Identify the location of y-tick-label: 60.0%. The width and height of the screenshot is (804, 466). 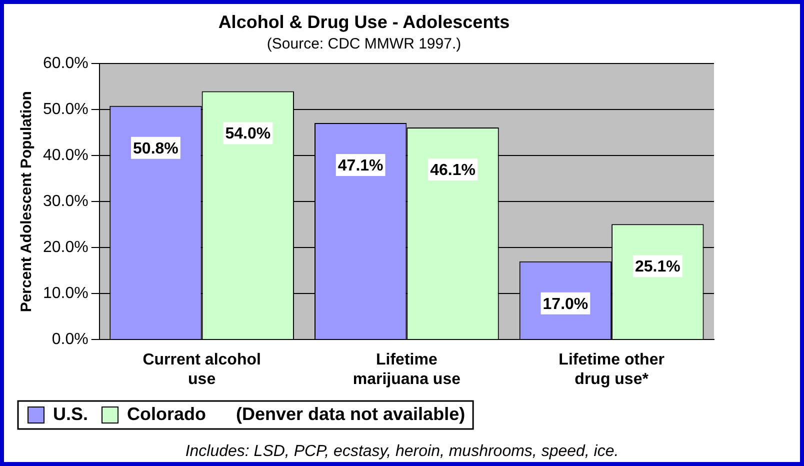
(65, 63).